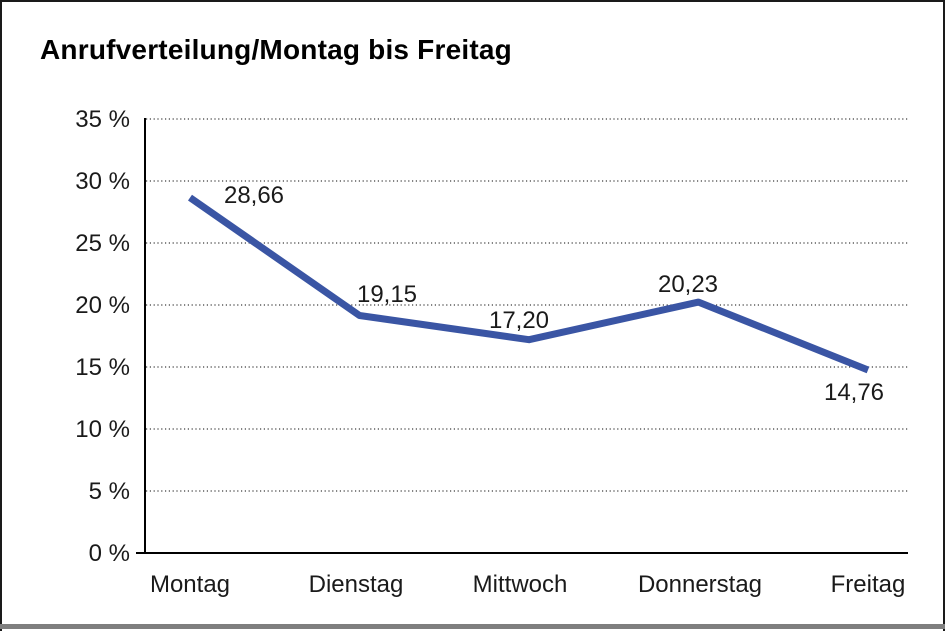 This screenshot has width=945, height=633. What do you see at coordinates (102, 119) in the screenshot?
I see `y-tick-label-35: 35 %` at bounding box center [102, 119].